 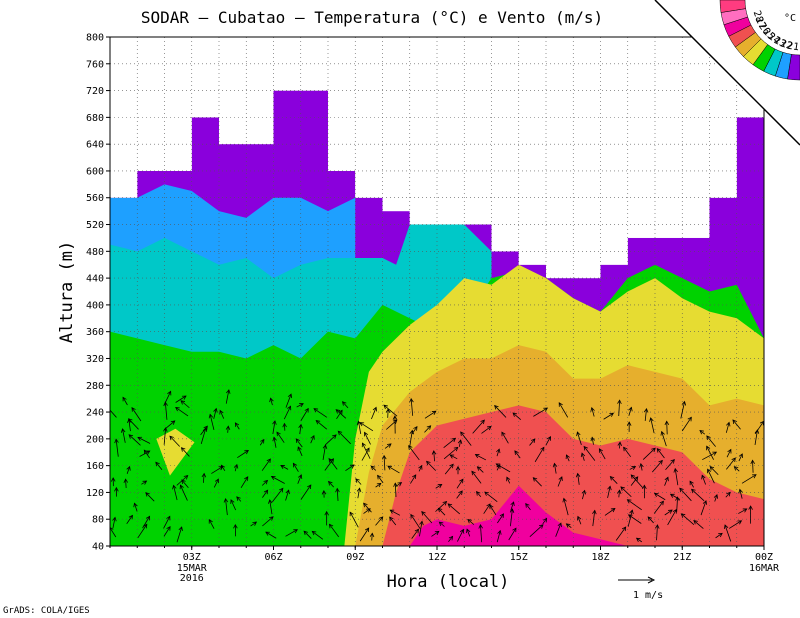 What do you see at coordinates (758, 16) in the screenshot?
I see `colorbar-label: 28` at bounding box center [758, 16].